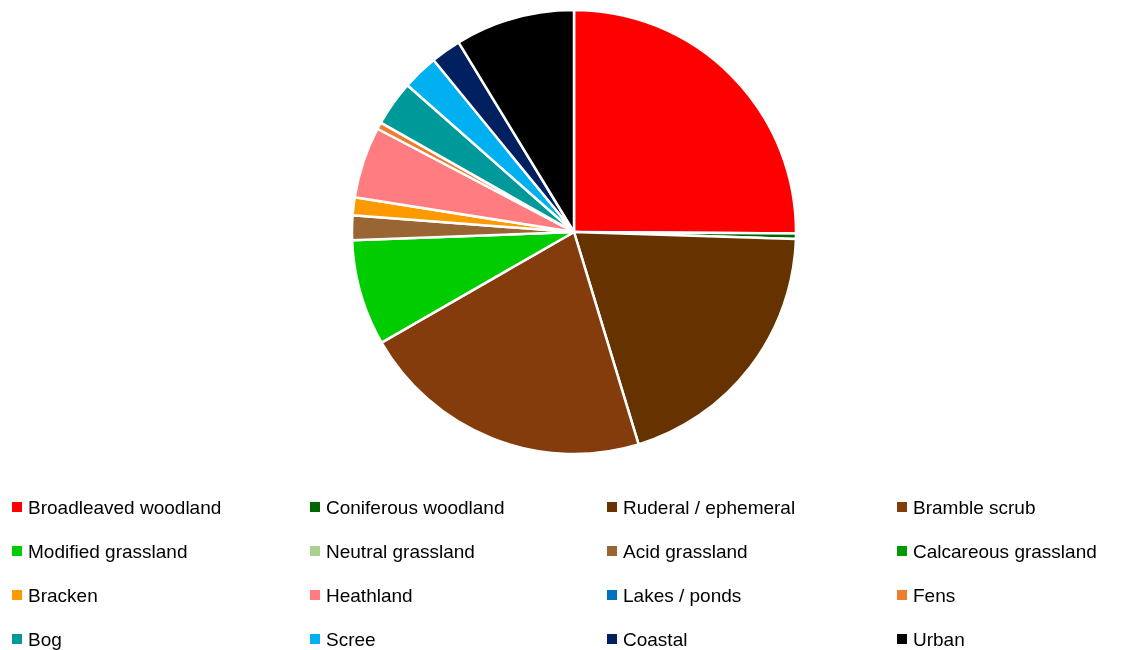 This screenshot has height=650, width=1132. What do you see at coordinates (655, 639) in the screenshot?
I see `legend-label: Coastal` at bounding box center [655, 639].